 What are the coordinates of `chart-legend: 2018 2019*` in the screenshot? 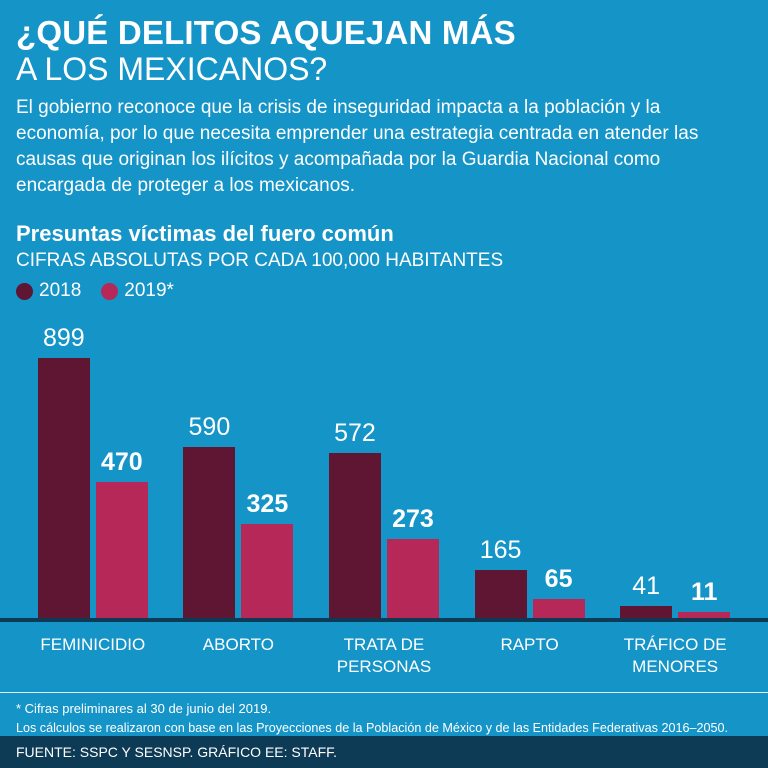 It's located at (384, 291).